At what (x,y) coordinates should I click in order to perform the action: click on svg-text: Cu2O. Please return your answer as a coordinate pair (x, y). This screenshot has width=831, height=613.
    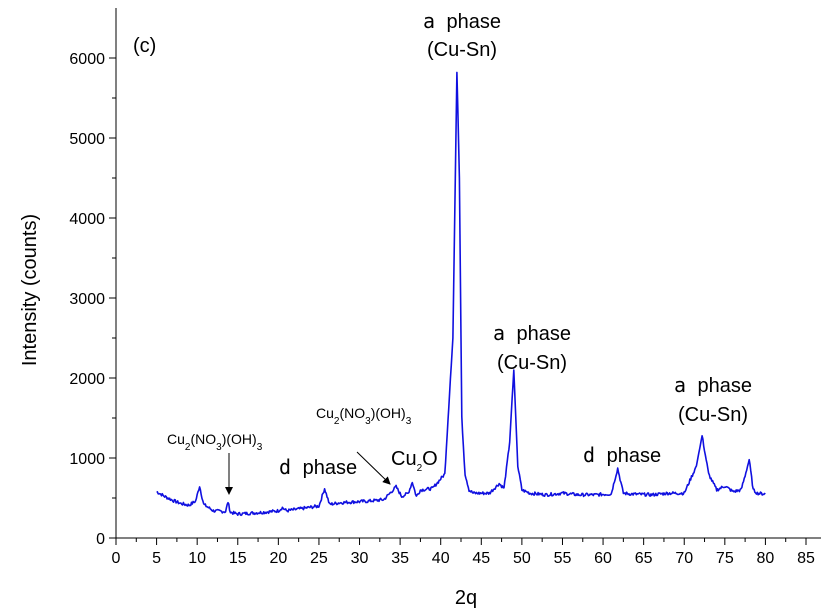
    Looking at the image, I should click on (414, 461).